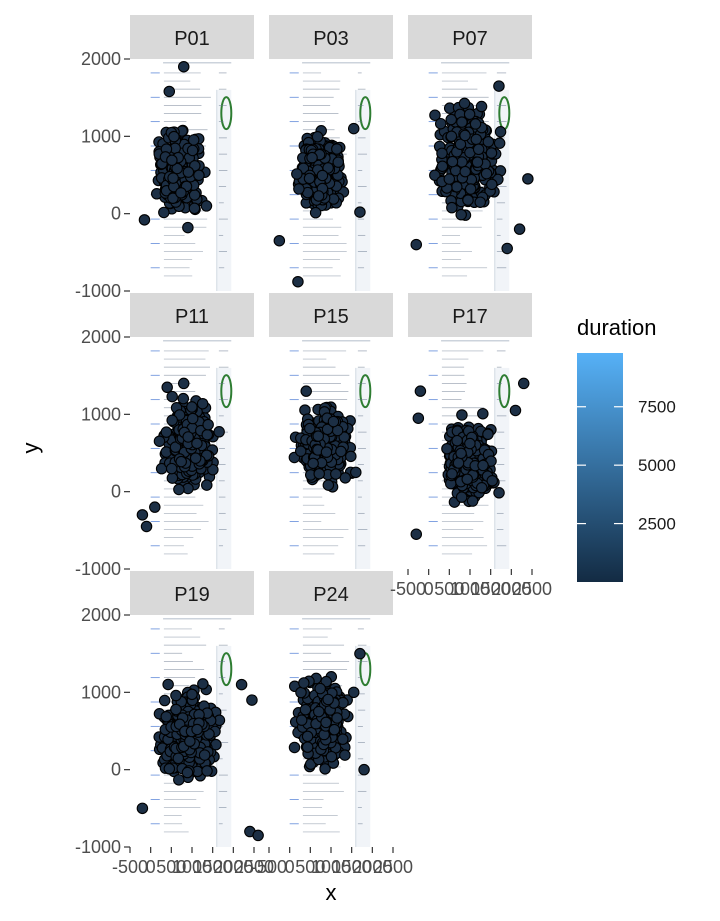  Describe the element at coordinates (331, 39) in the screenshot. I see `facet-strip-label: P03` at that location.